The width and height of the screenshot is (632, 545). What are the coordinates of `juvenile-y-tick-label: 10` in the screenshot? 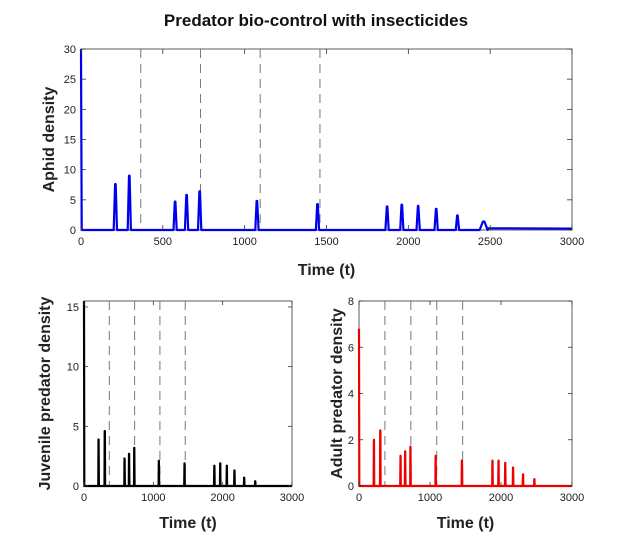 It's located at (73, 368).